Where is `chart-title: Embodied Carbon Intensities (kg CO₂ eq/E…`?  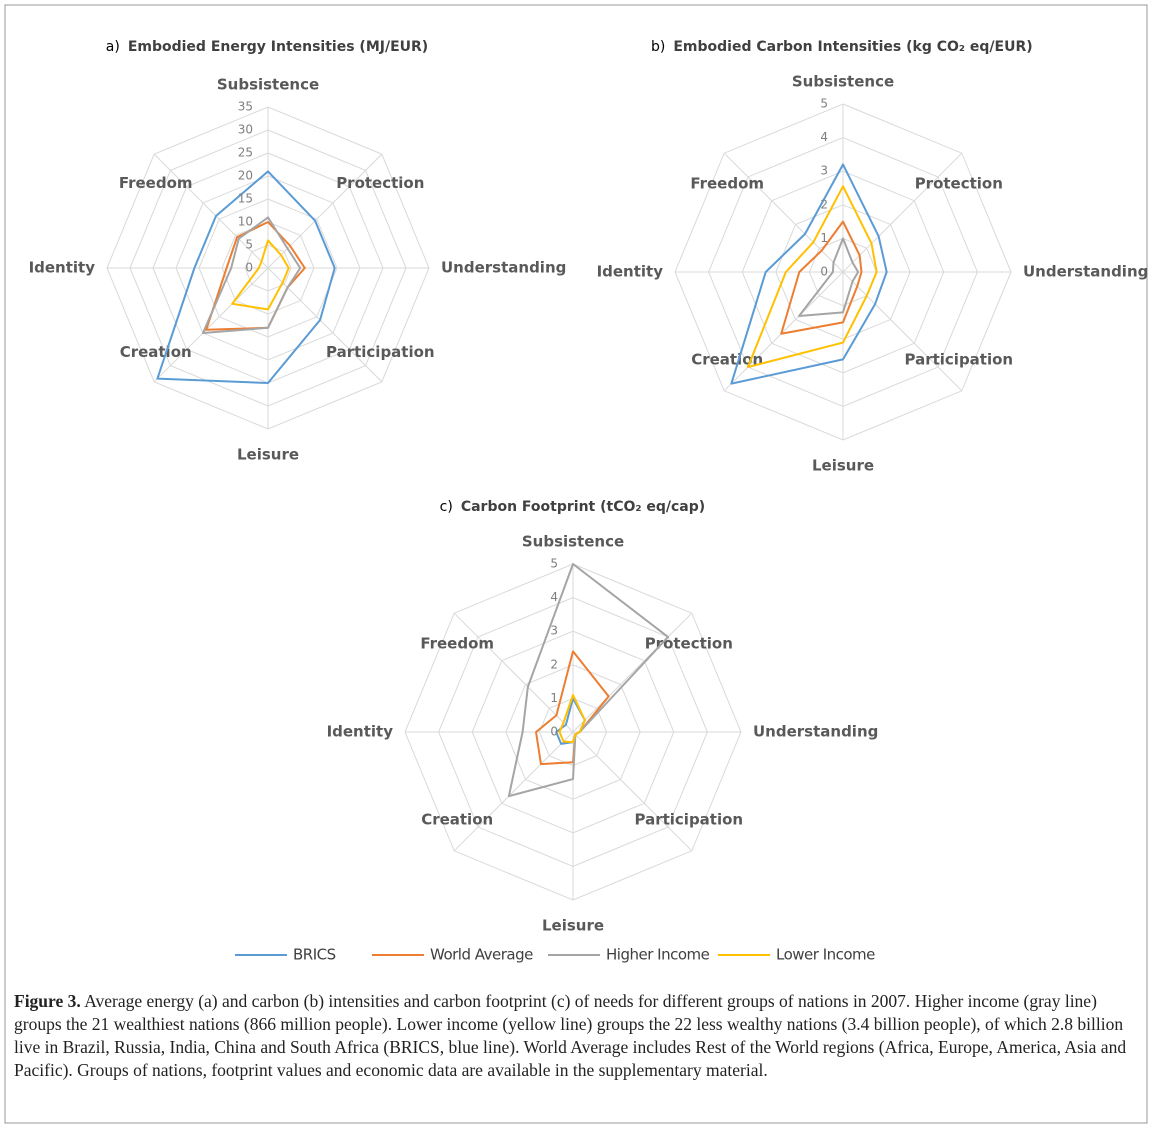 chart-title: Embodied Carbon Intensities (kg CO₂ eq/E… is located at coordinates (852, 47).